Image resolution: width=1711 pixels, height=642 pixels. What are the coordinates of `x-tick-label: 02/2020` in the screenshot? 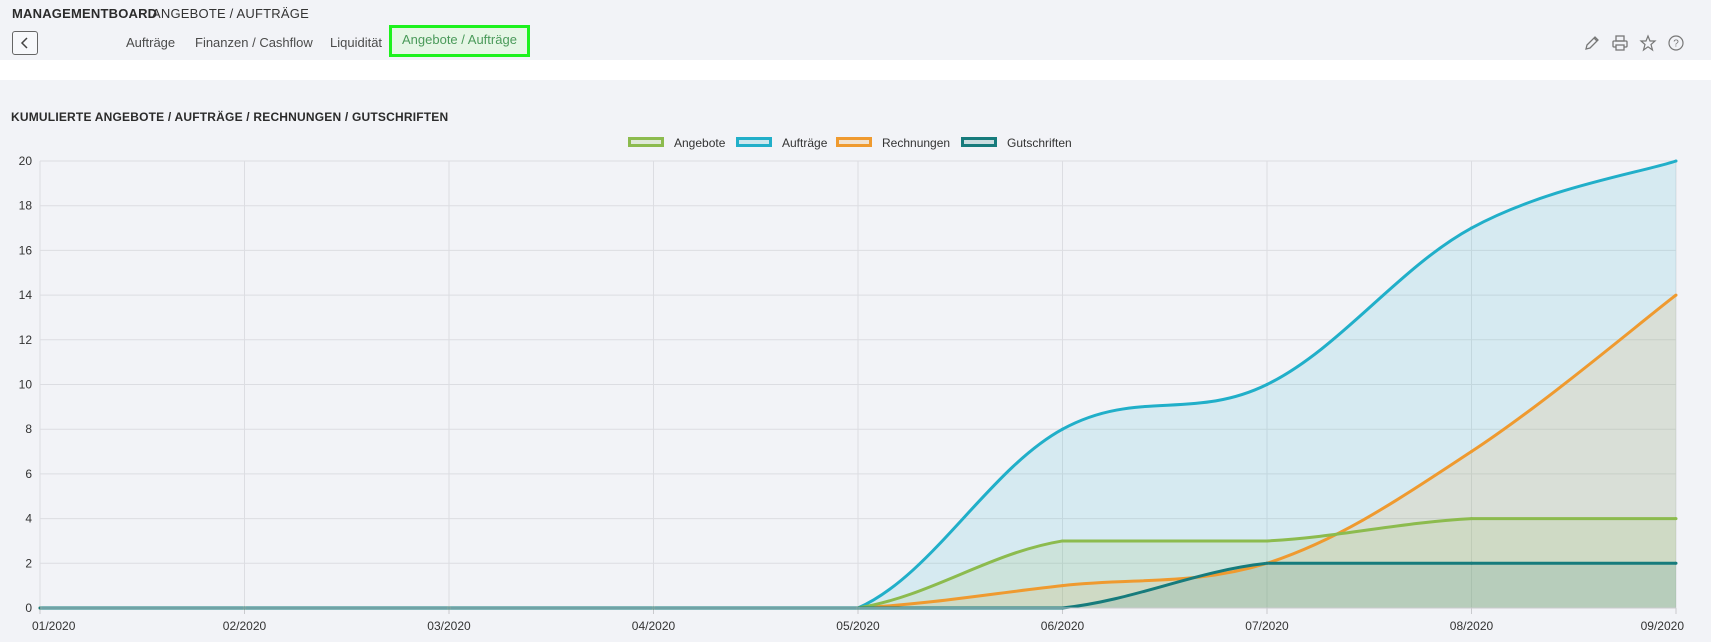 It's located at (245, 626).